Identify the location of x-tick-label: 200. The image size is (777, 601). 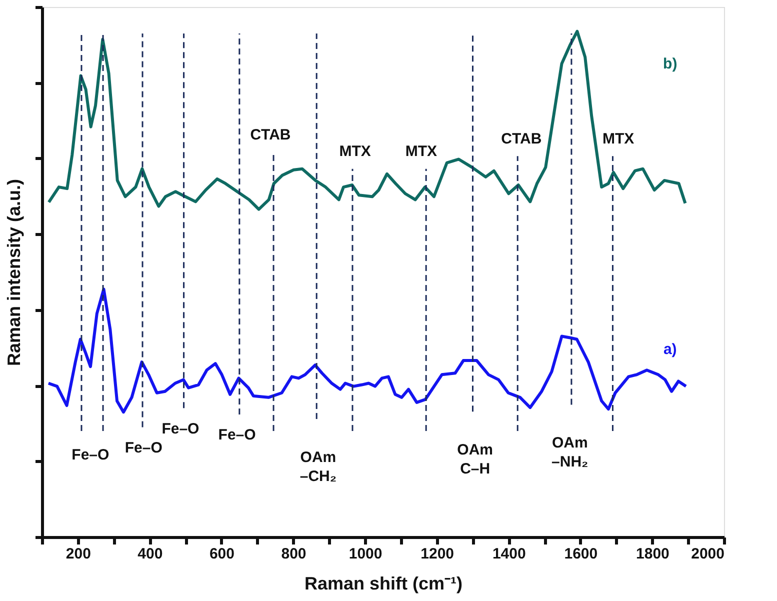
(78, 554).